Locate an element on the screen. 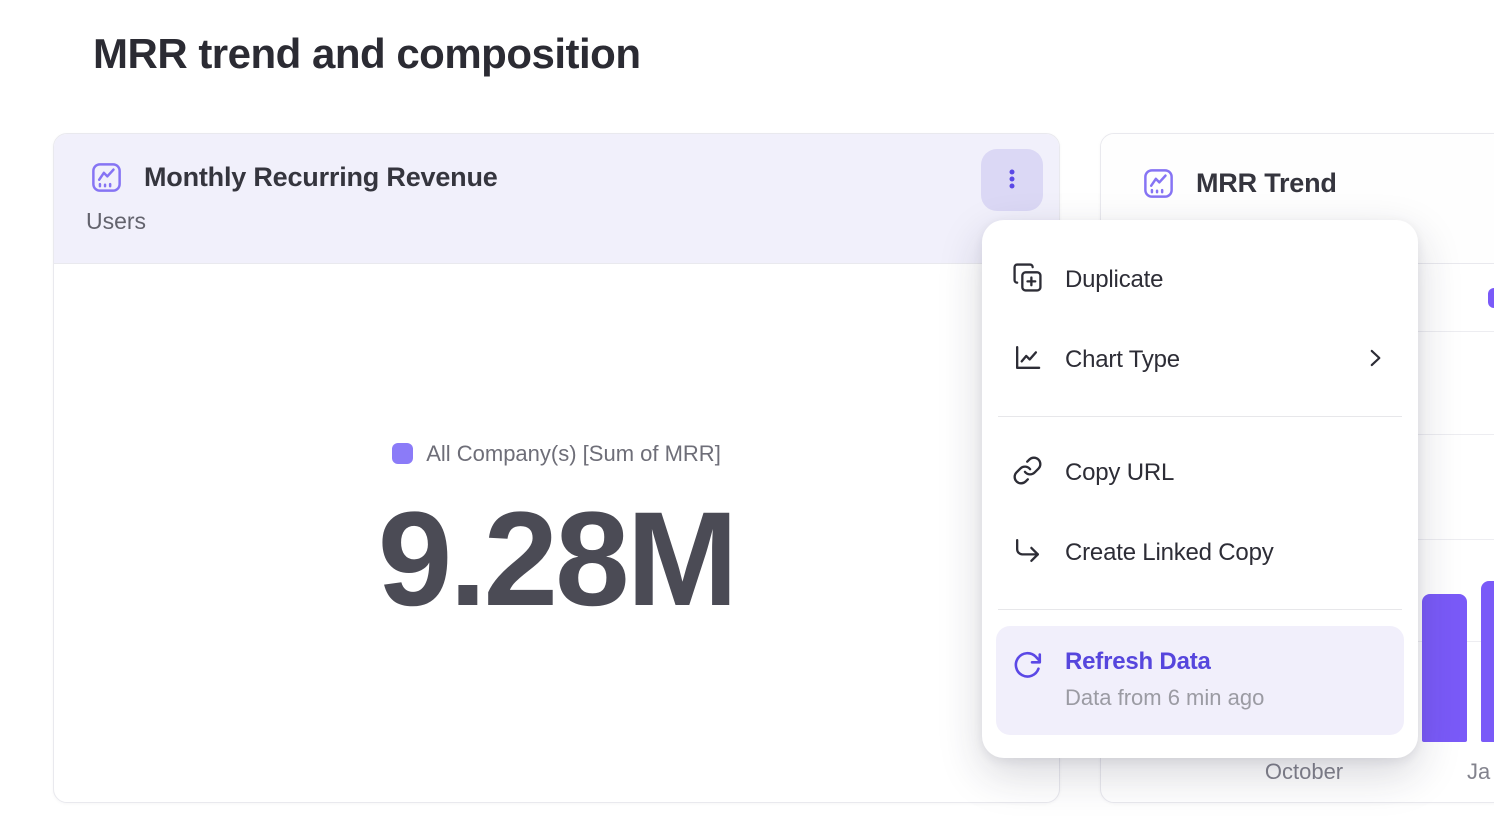 The height and width of the screenshot is (816, 1494). legend-label: All Company(s) [Sum of MRR] is located at coordinates (573, 453).